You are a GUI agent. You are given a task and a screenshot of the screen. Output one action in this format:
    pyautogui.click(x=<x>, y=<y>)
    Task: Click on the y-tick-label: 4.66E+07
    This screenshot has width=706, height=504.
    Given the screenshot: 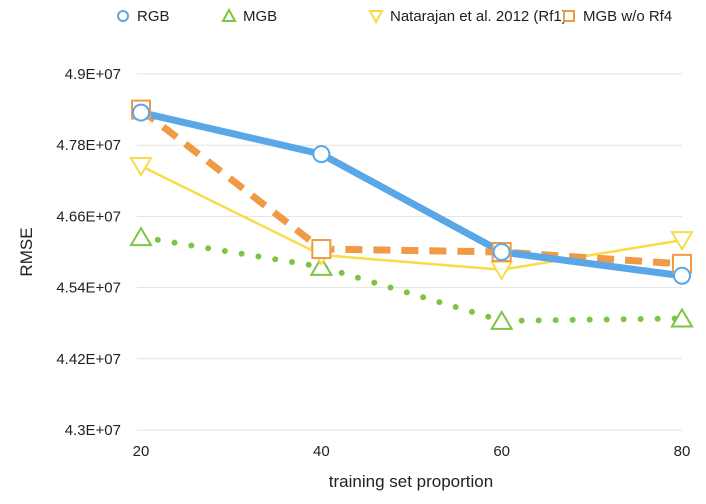 What is the action you would take?
    pyautogui.click(x=88, y=216)
    